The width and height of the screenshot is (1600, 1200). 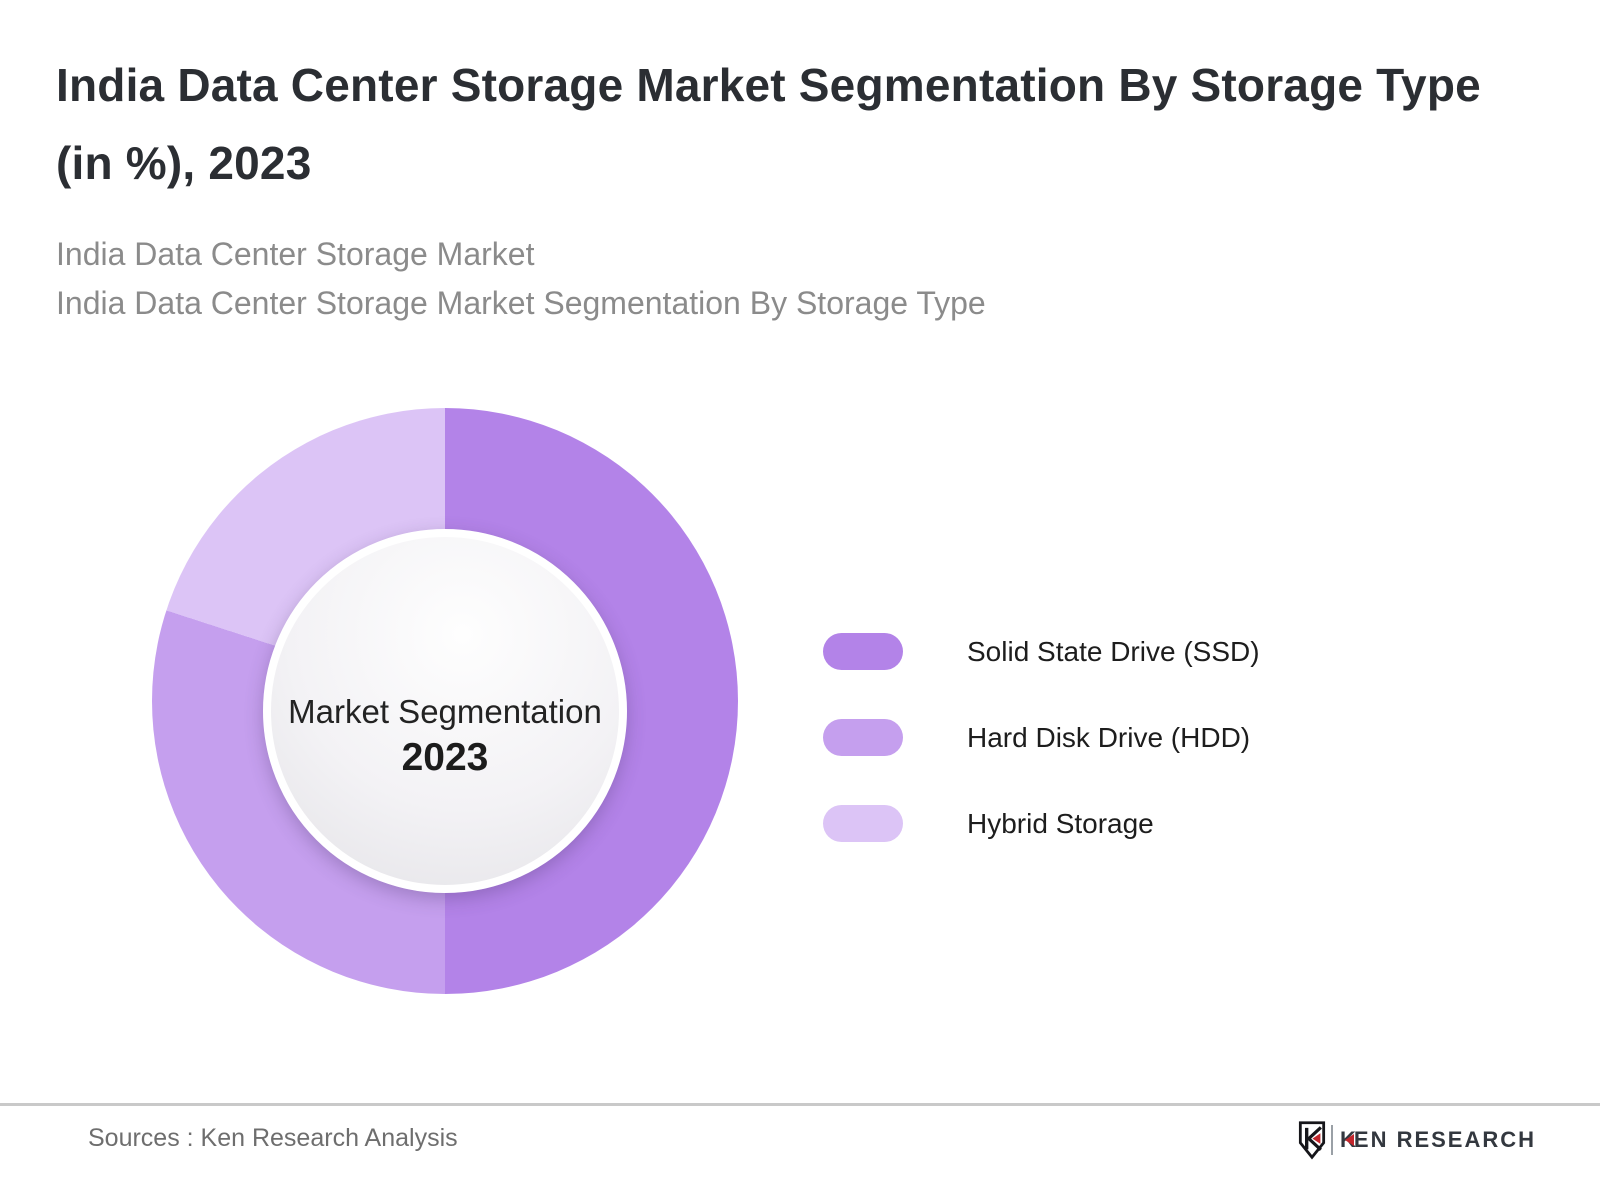 I want to click on subtitle-line-1: India Data Center Storage Market, so click(x=295, y=254).